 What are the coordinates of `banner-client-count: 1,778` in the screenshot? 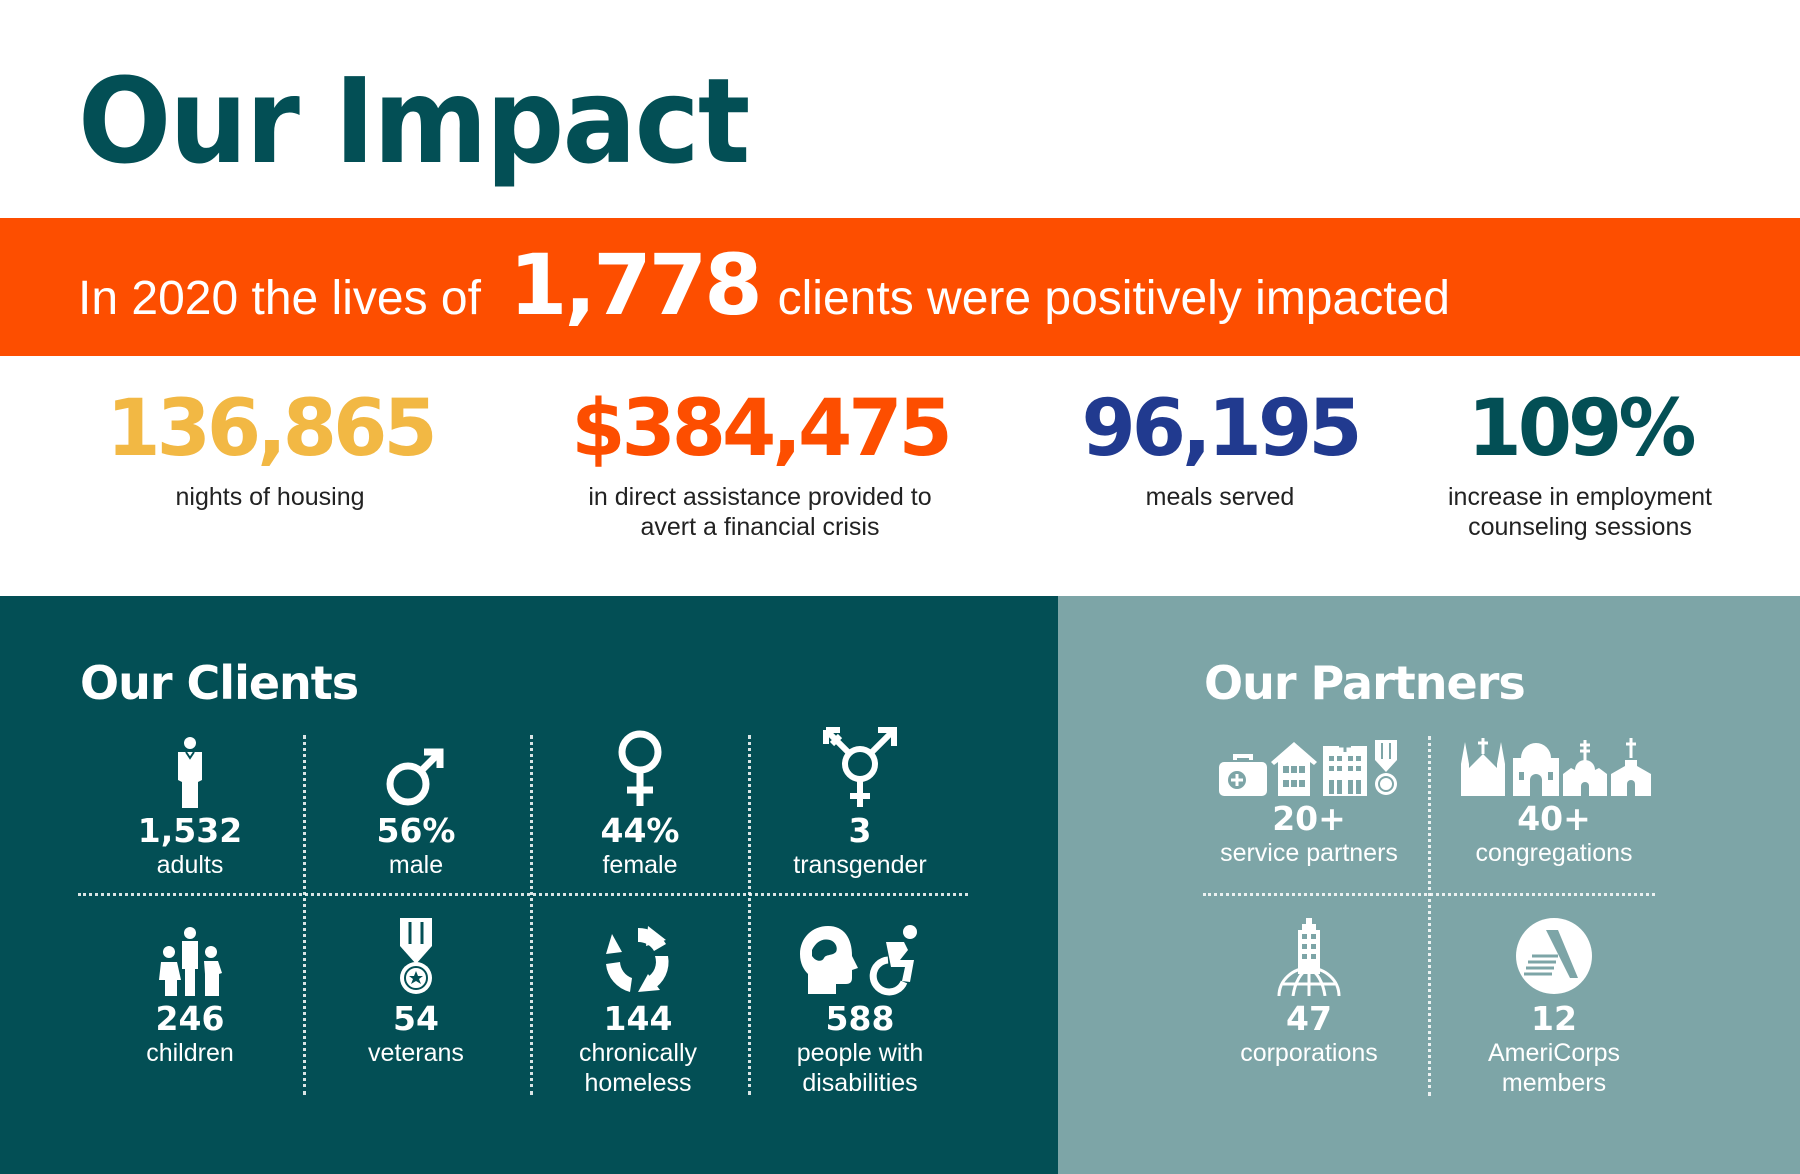 It's located at (635, 285).